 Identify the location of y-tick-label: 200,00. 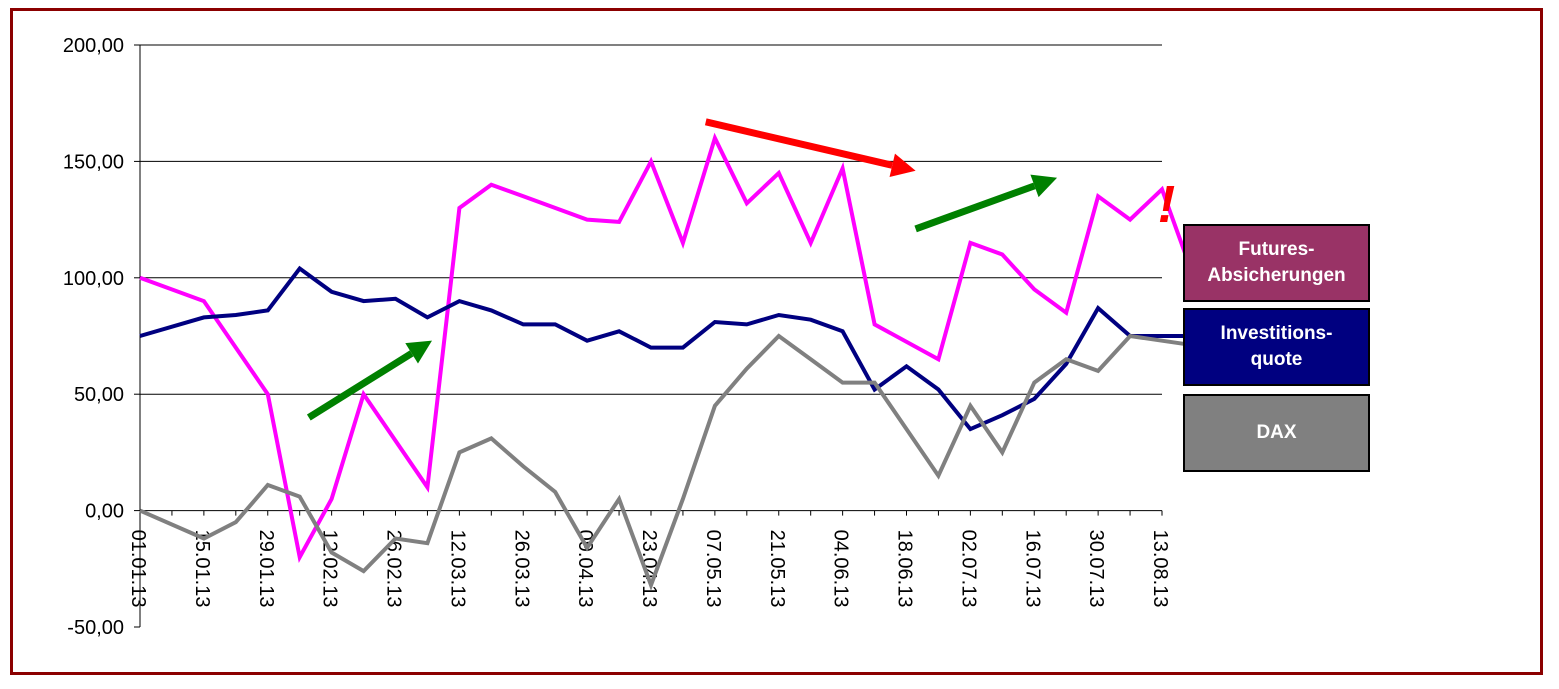
(93, 46).